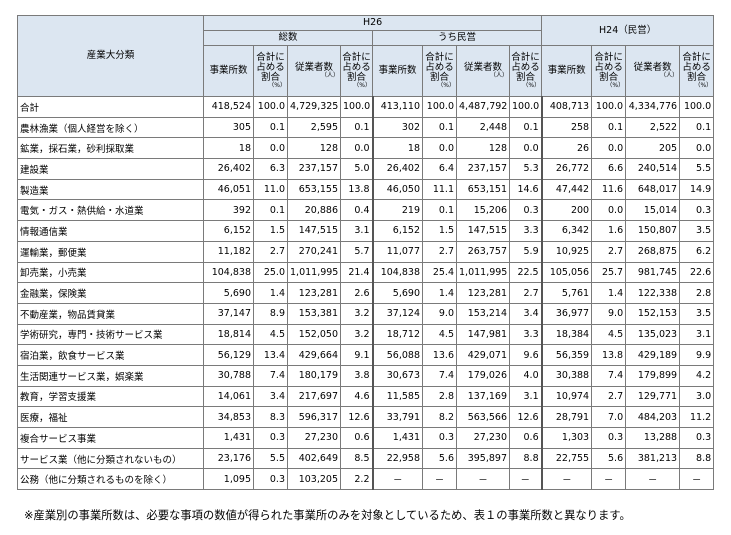 Image resolution: width=731 pixels, height=535 pixels. Describe the element at coordinates (110, 438) in the screenshot. I see `industry-name: 複合サービス事業` at that location.